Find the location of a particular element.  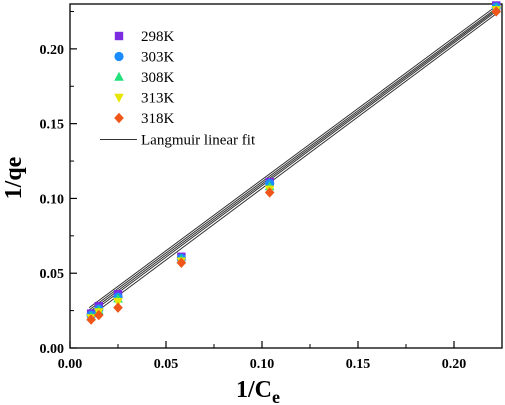

y-tick-label: 0.20 is located at coordinates (52, 50).